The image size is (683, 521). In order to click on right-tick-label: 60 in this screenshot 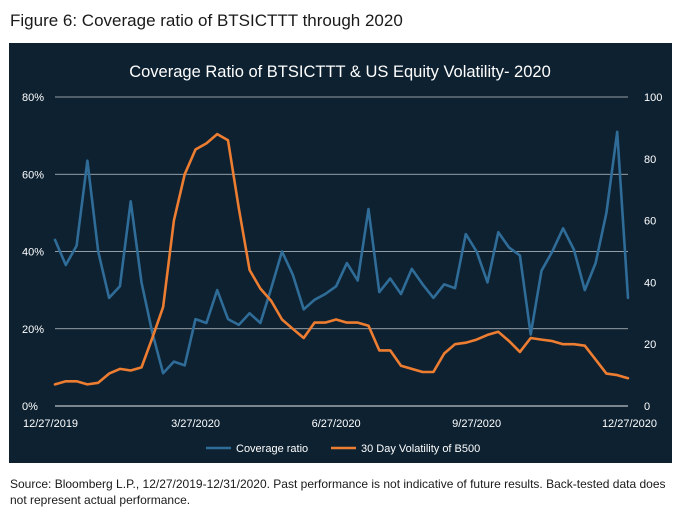, I will do `click(650, 222)`.